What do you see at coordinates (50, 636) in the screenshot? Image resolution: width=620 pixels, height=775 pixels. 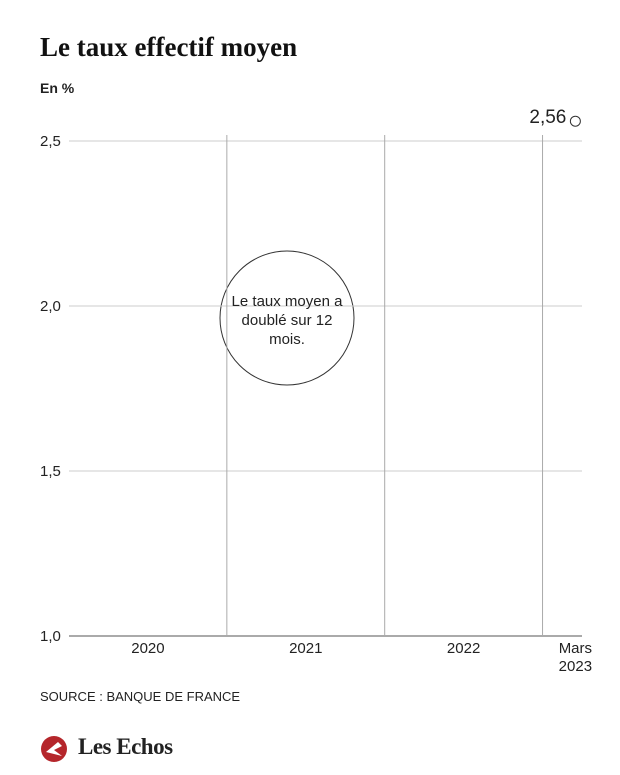 I see `y-tick-label: 1,0` at bounding box center [50, 636].